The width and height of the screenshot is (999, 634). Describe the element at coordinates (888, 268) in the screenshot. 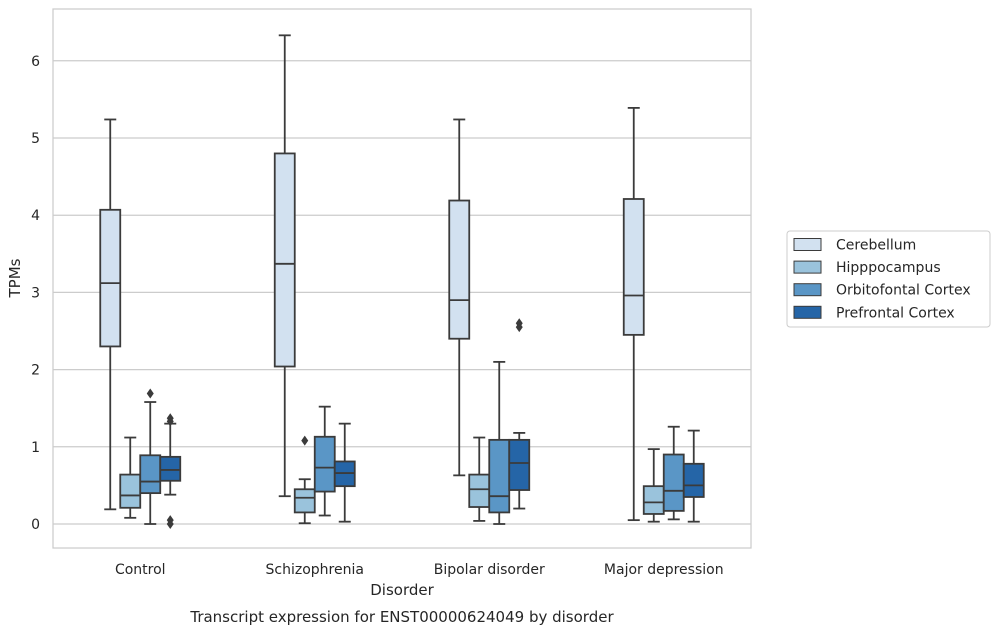

I see `legend-label: Hipppocampus` at that location.